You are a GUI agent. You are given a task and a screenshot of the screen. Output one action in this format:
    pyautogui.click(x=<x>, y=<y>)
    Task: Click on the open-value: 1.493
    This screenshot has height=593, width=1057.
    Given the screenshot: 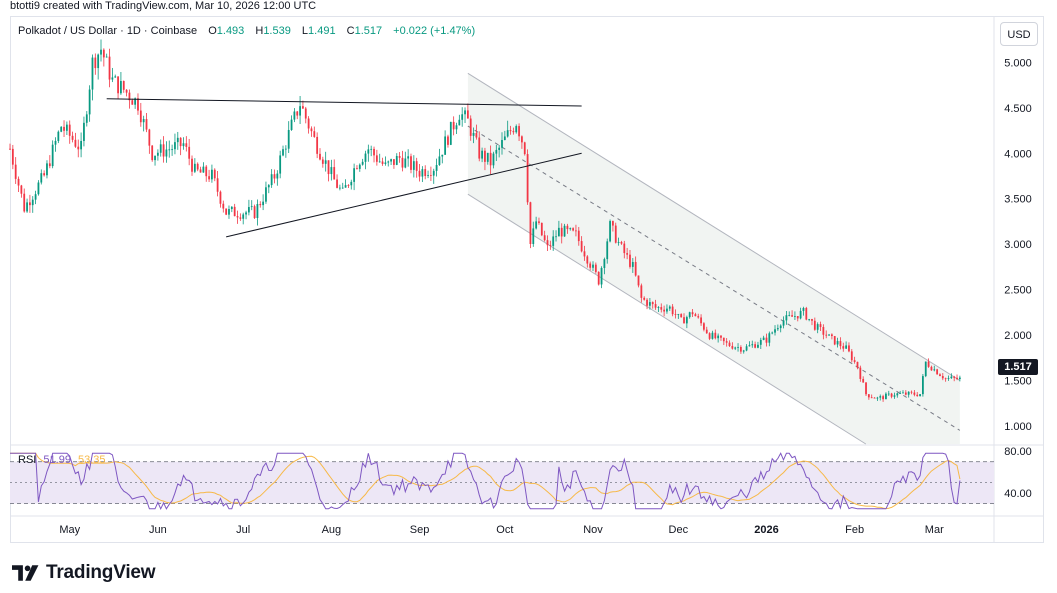 What is the action you would take?
    pyautogui.click(x=230, y=31)
    